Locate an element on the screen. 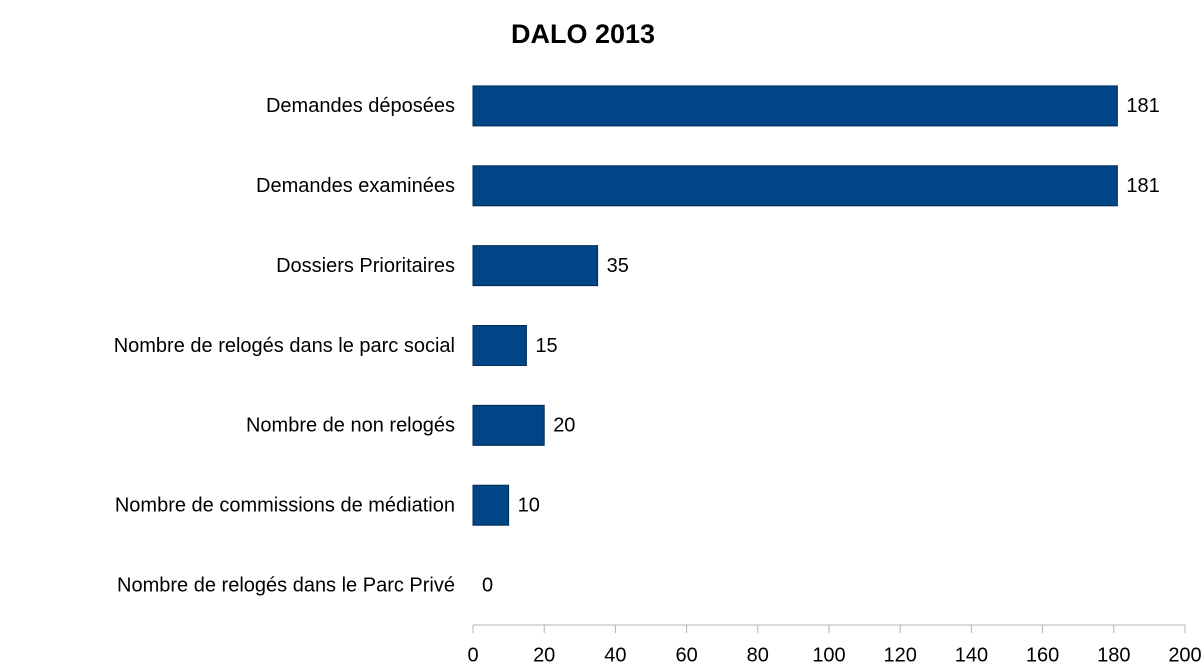 Image resolution: width=1204 pixels, height=665 pixels. x-tick-label: 200 is located at coordinates (1184, 654).